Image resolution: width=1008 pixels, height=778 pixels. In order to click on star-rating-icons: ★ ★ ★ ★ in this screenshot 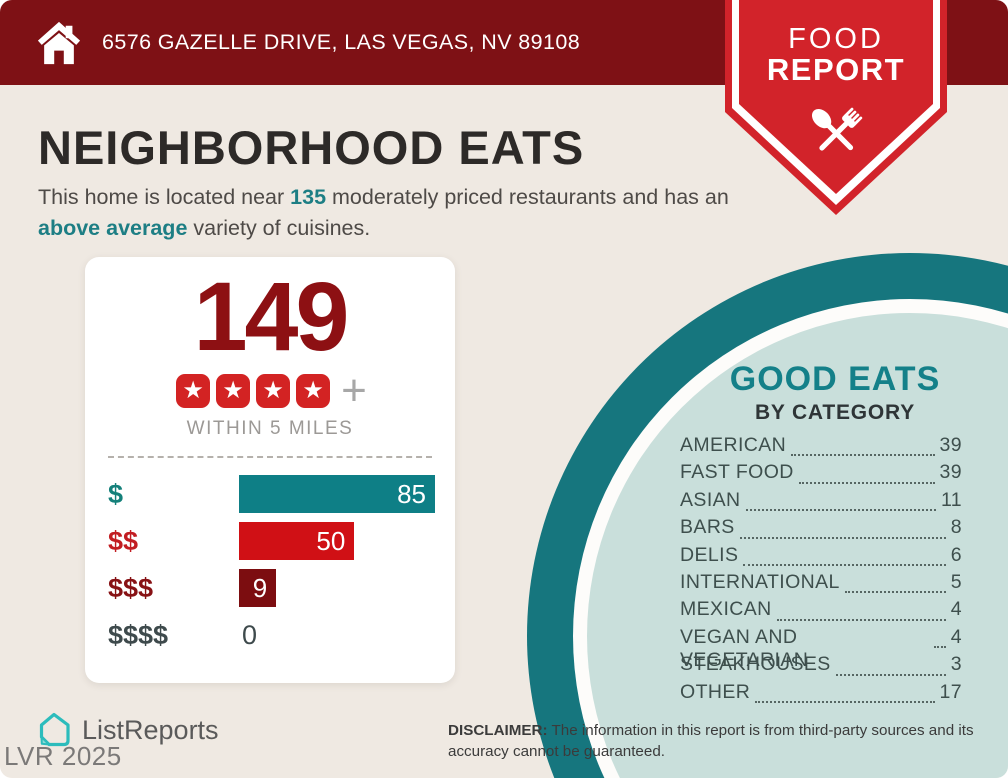, I will do `click(253, 391)`.